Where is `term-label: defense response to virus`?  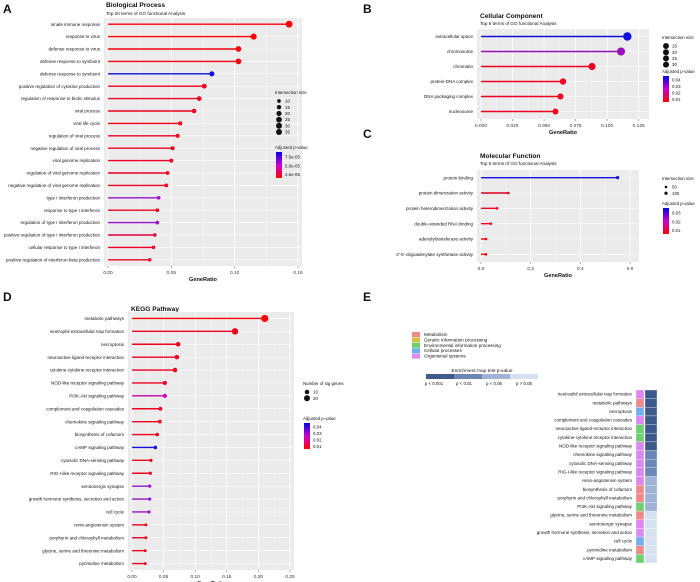 term-label: defense response to virus is located at coordinates (74, 49).